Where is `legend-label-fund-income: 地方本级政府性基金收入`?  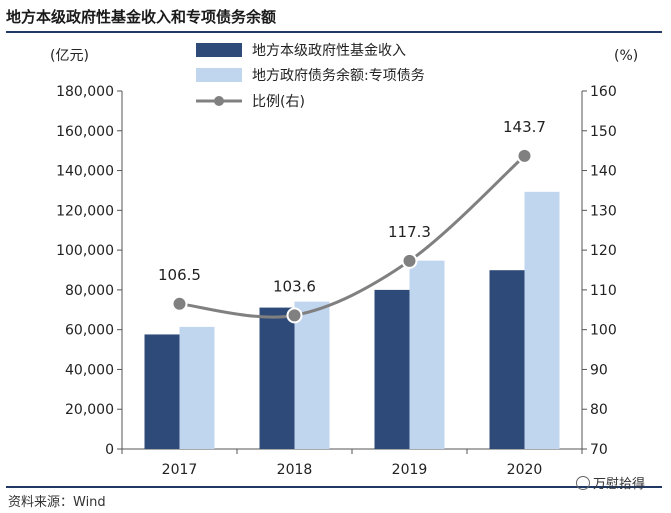 legend-label-fund-income: 地方本级政府性基金收入 is located at coordinates (329, 50).